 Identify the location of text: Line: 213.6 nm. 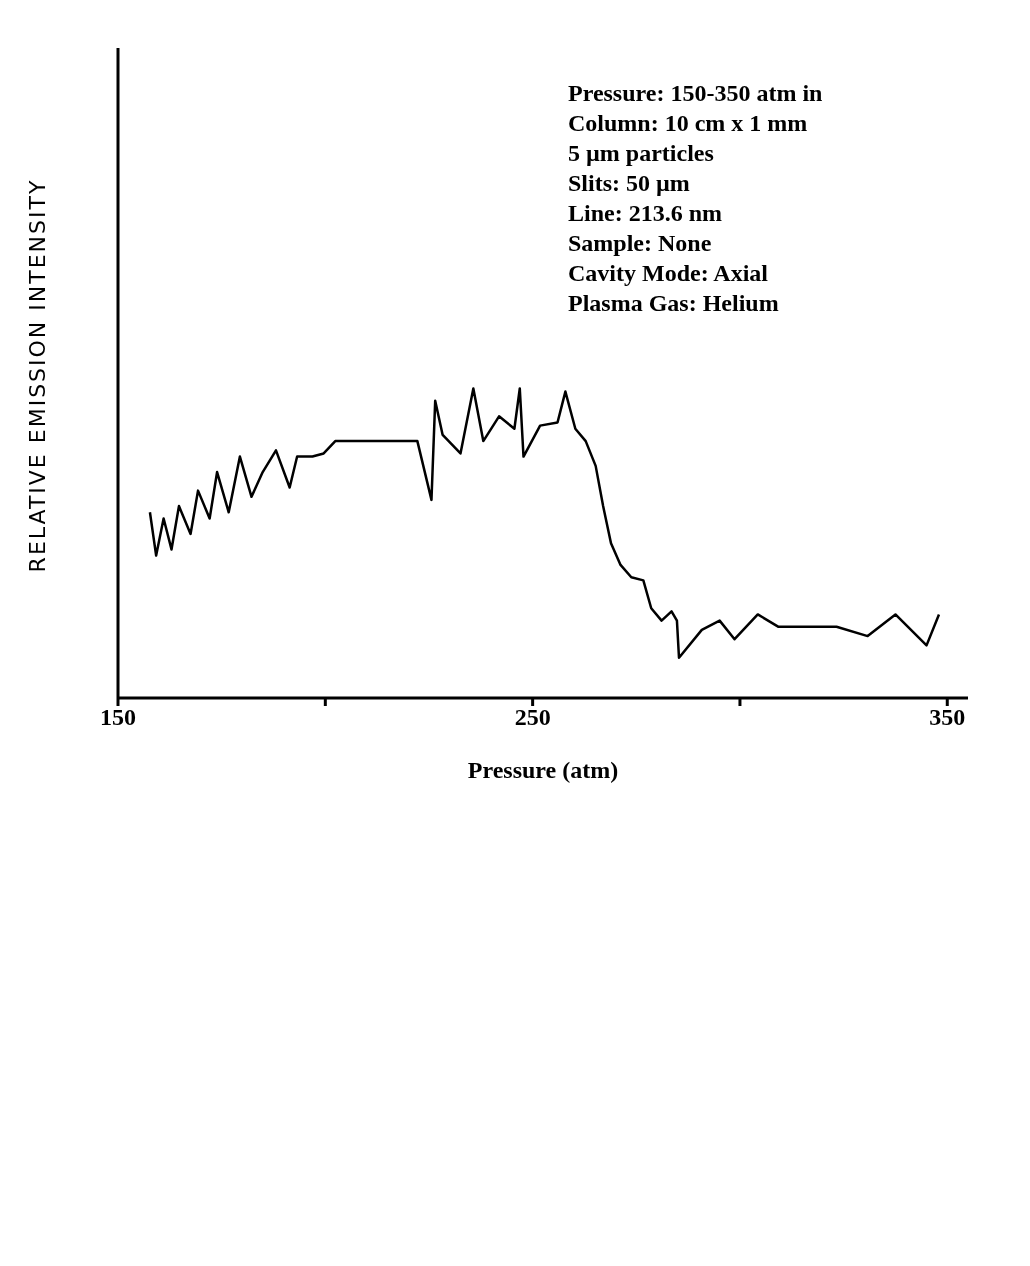
(645, 213).